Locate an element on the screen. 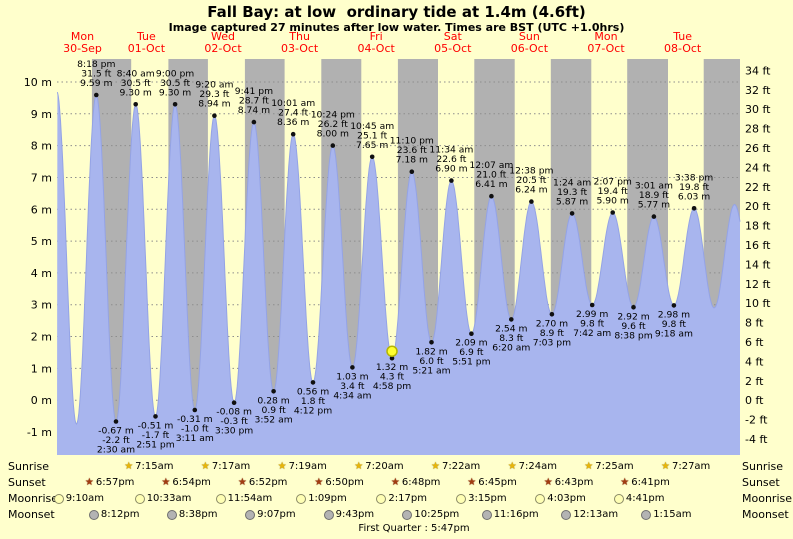 Image resolution: width=793 pixels, height=539 pixels. y-axis-tick-left: 4 m is located at coordinates (41, 273).